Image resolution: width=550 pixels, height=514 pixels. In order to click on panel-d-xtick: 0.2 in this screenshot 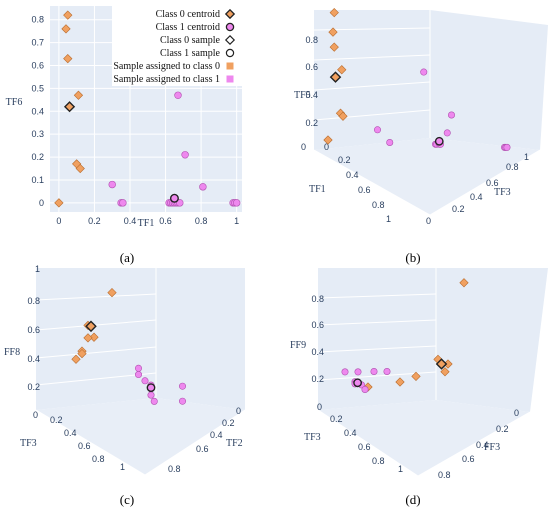, I will do `click(502, 429)`.